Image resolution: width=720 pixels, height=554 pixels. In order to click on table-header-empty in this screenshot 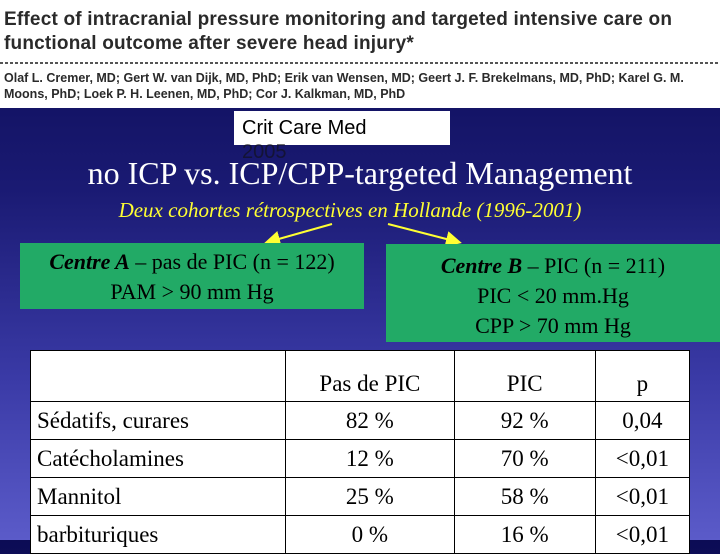, I will do `click(158, 376)`.